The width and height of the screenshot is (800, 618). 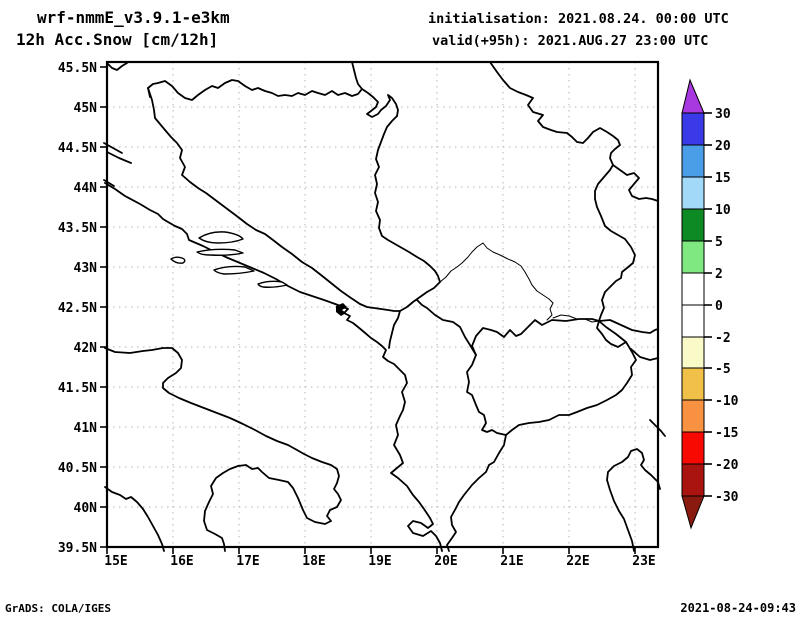 I want to click on colorbar-arrow-bottom, so click(x=693, y=512).